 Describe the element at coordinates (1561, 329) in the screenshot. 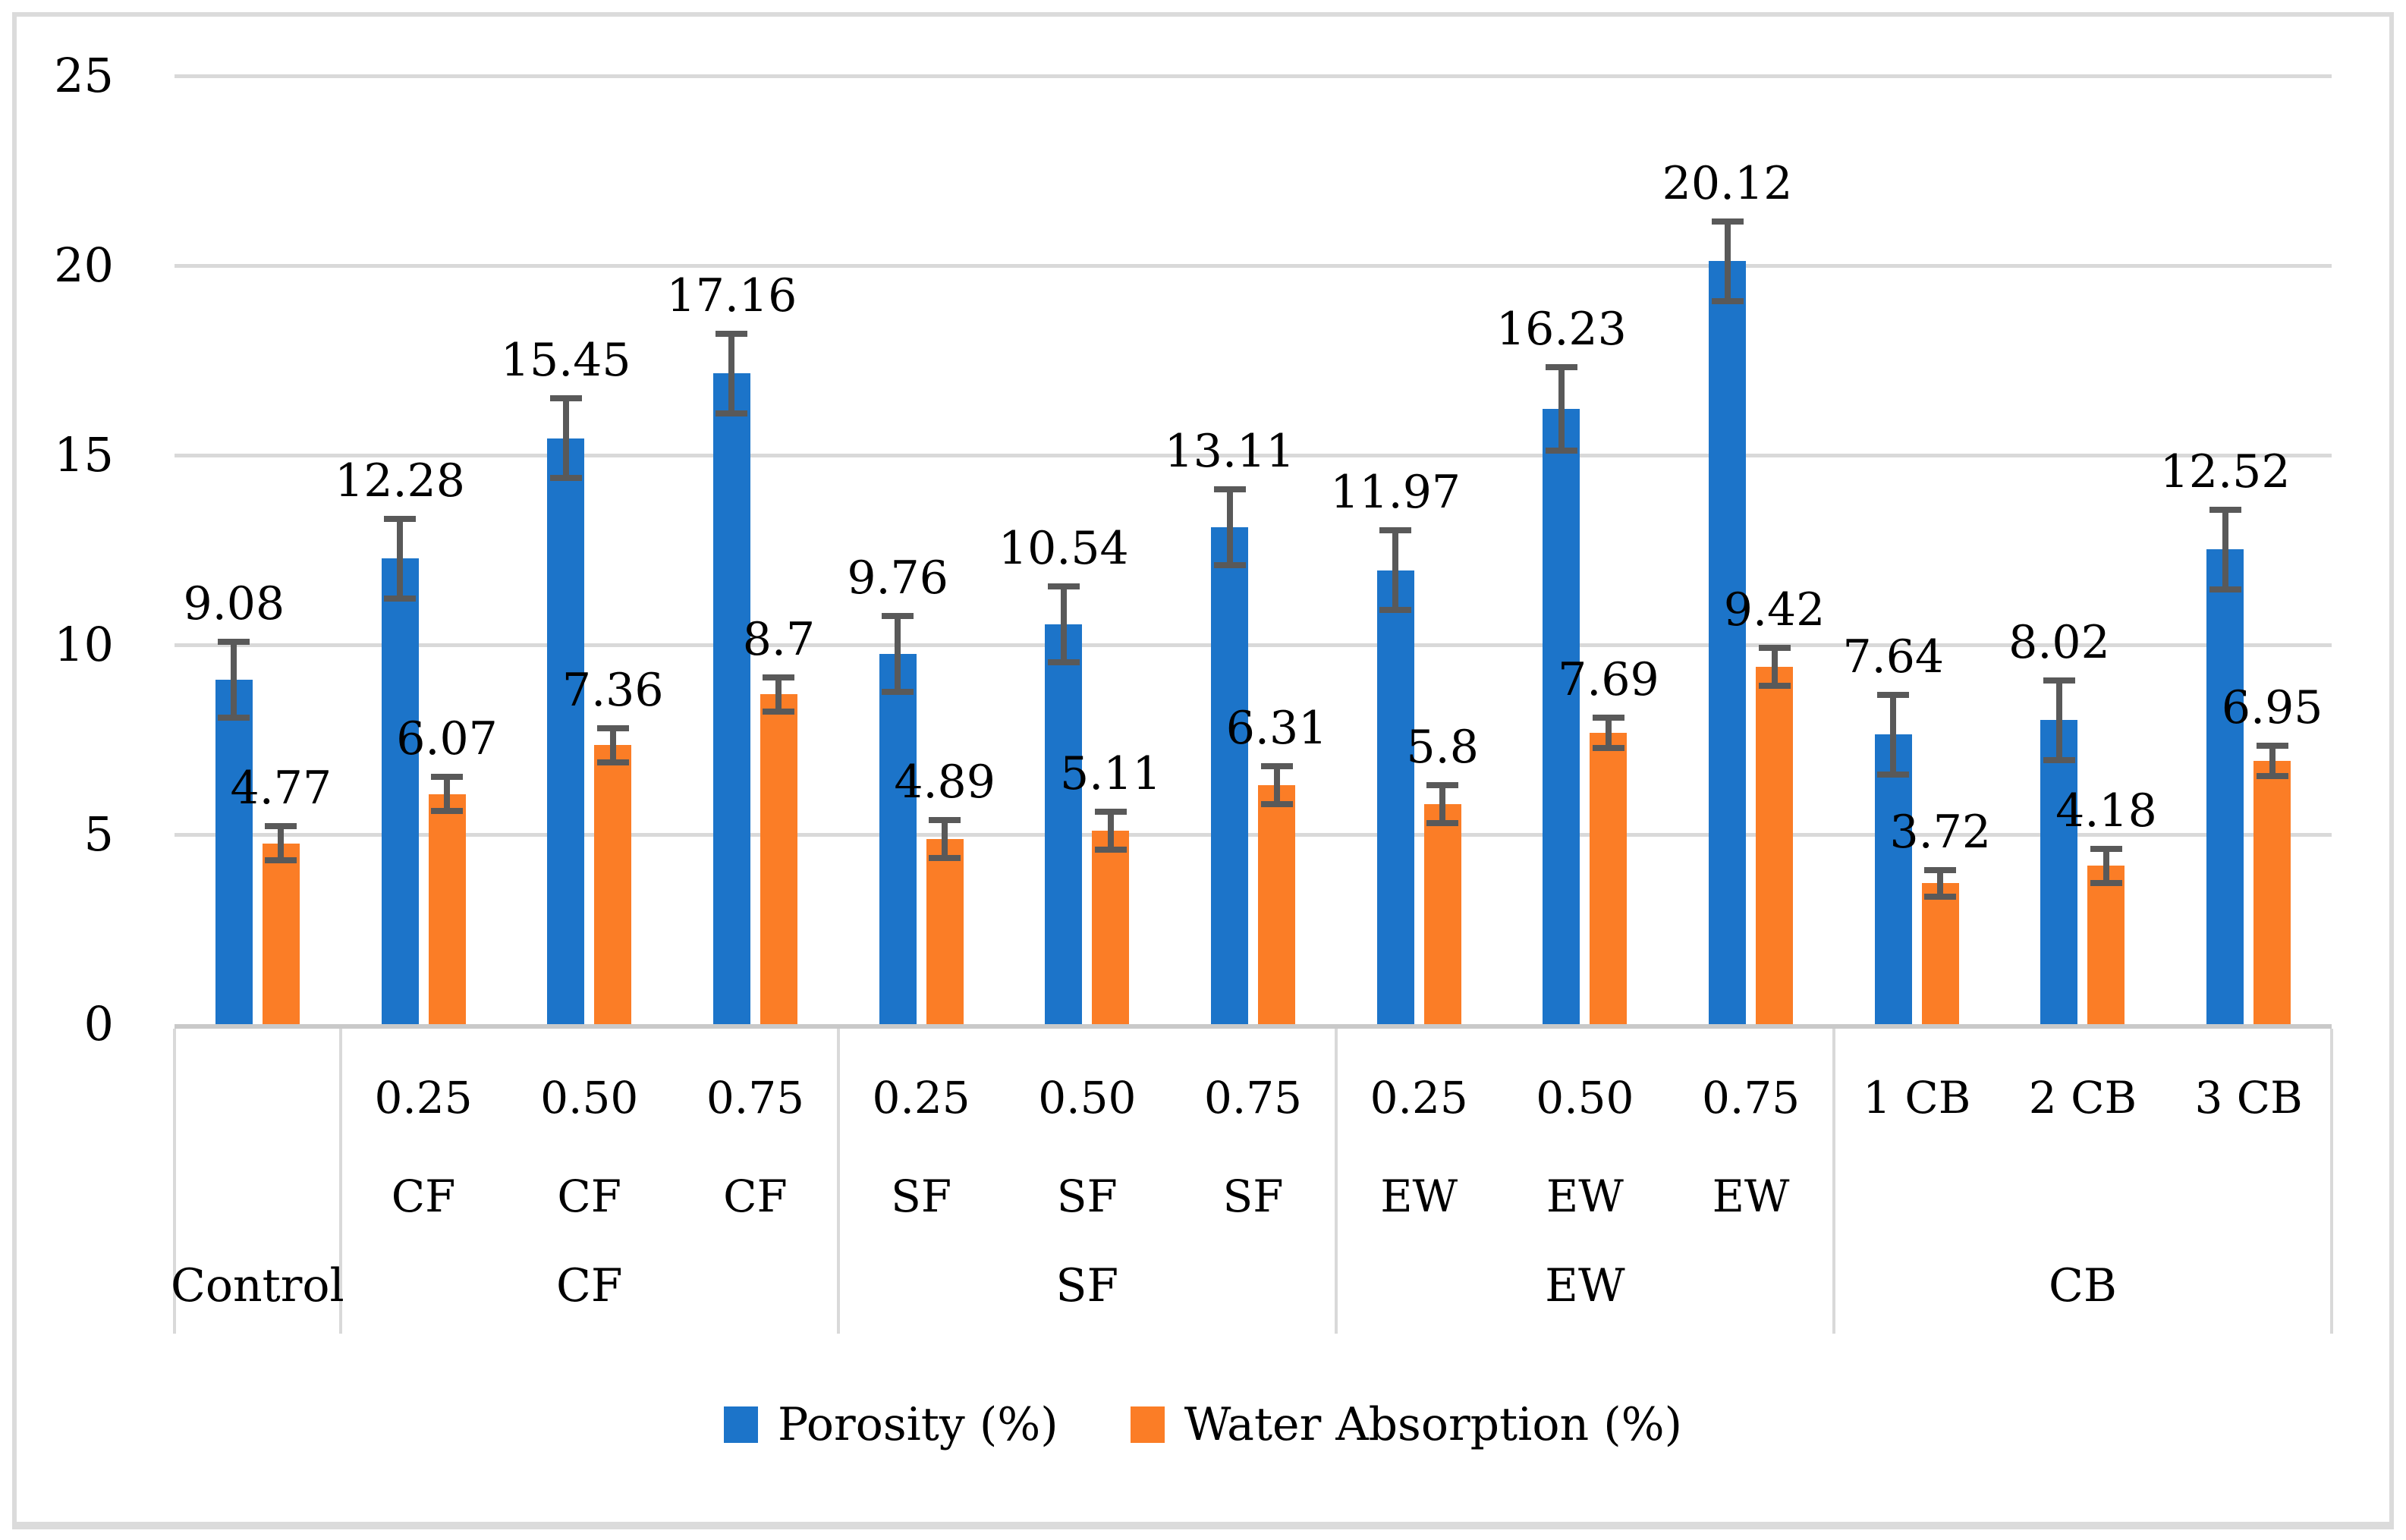

I see `data-label: 16.23` at that location.